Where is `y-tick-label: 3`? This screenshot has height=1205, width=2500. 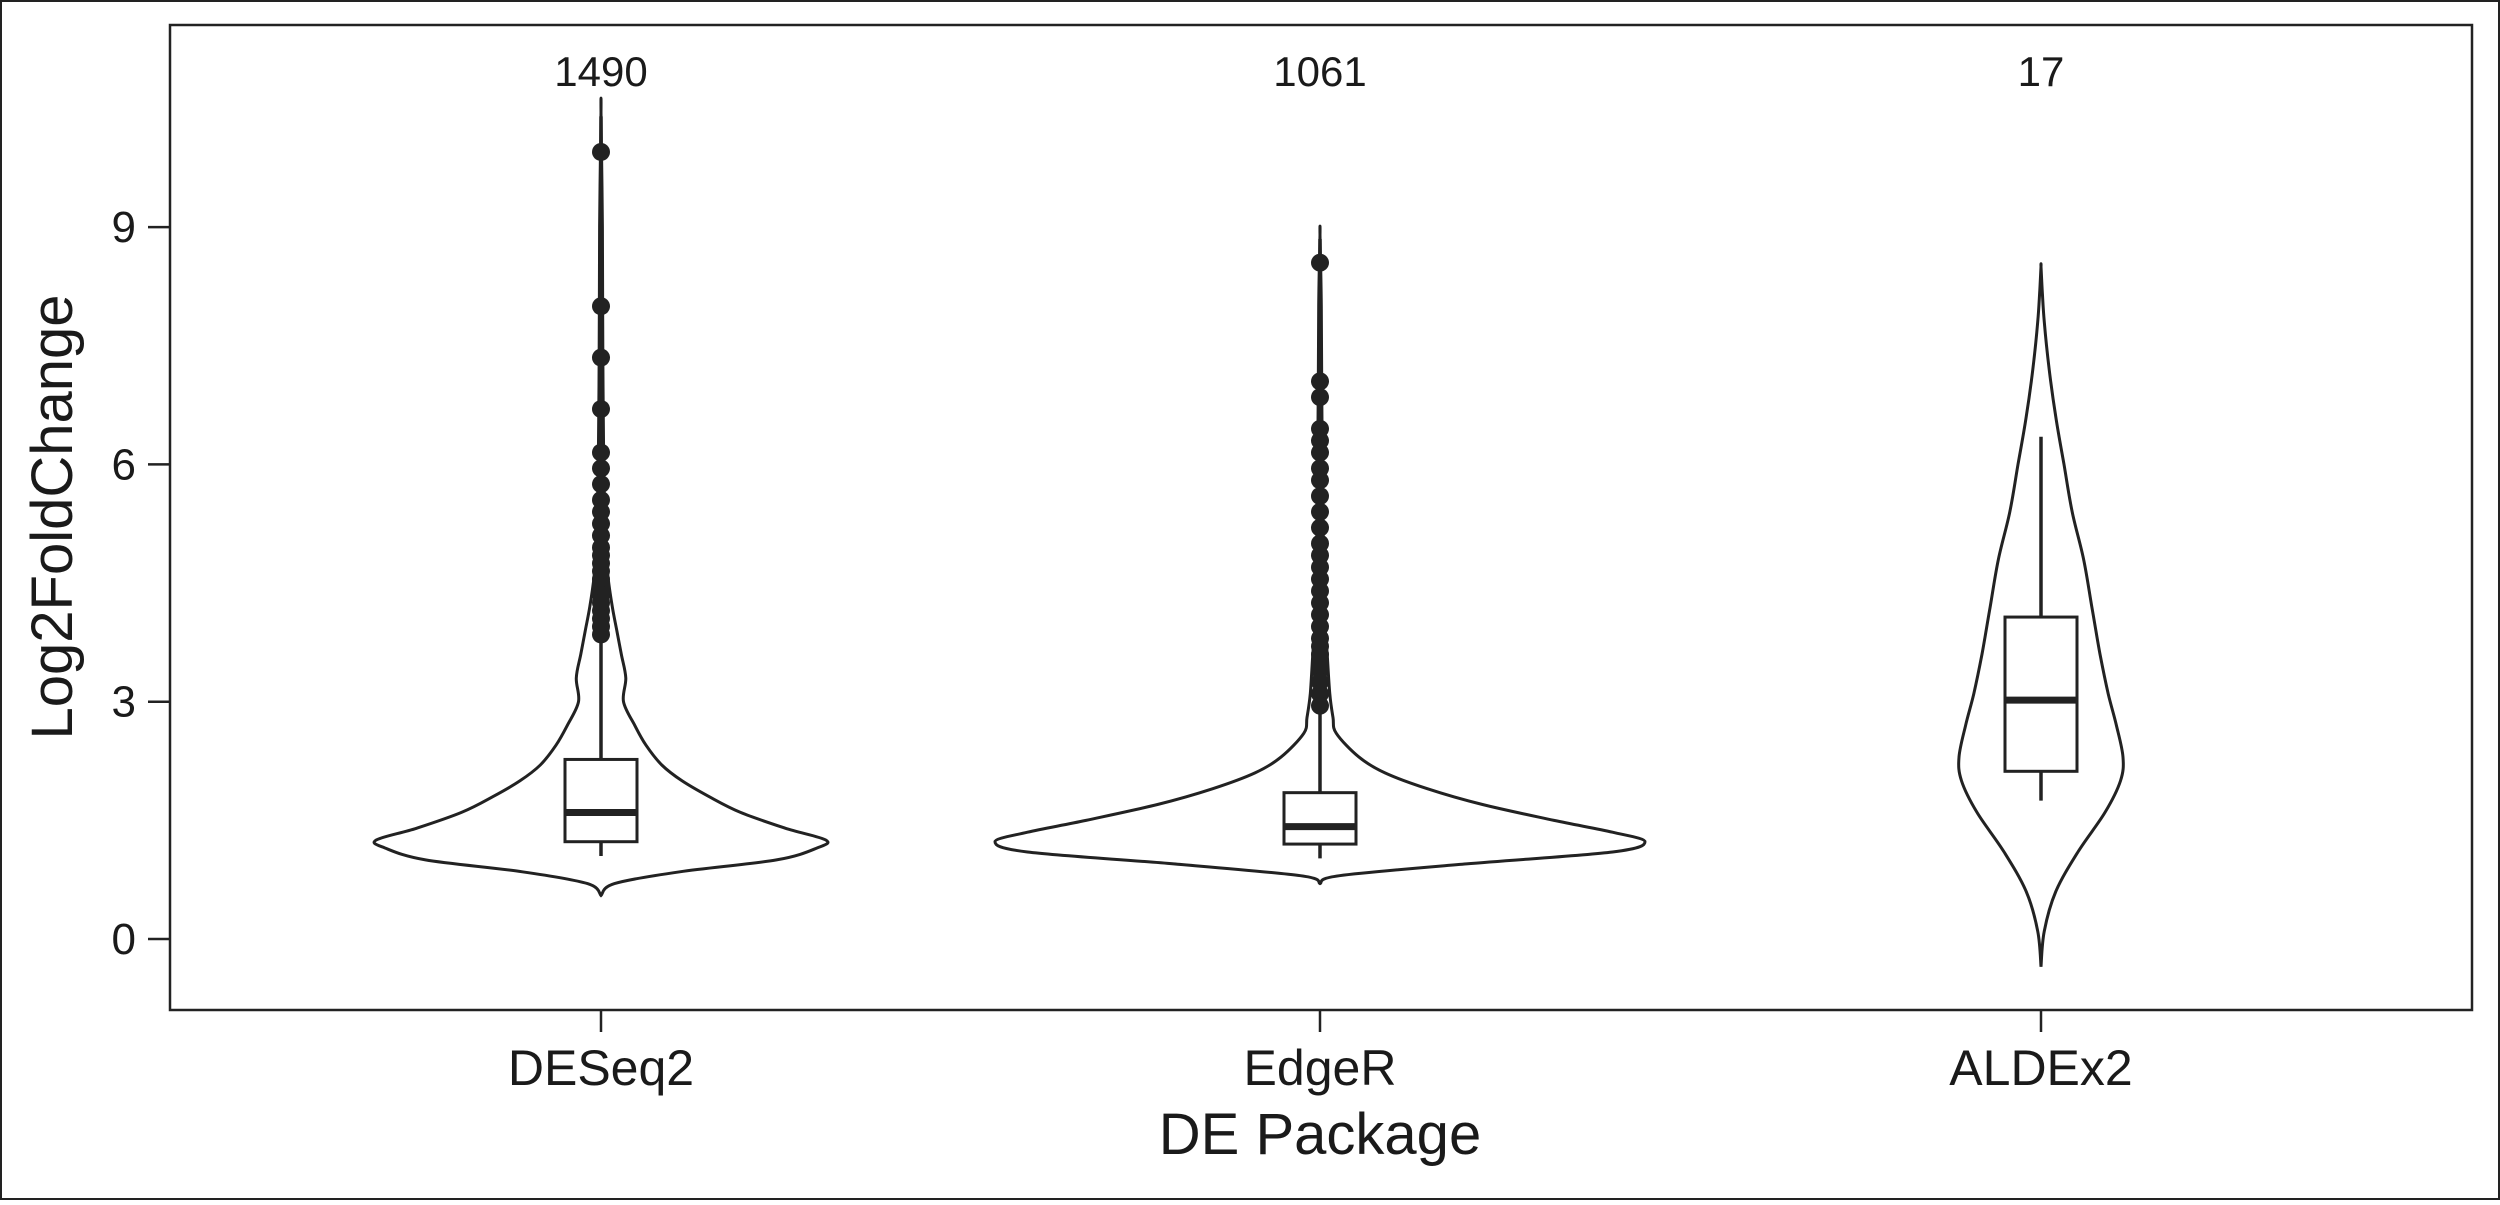 y-tick-label: 3 is located at coordinates (124, 702).